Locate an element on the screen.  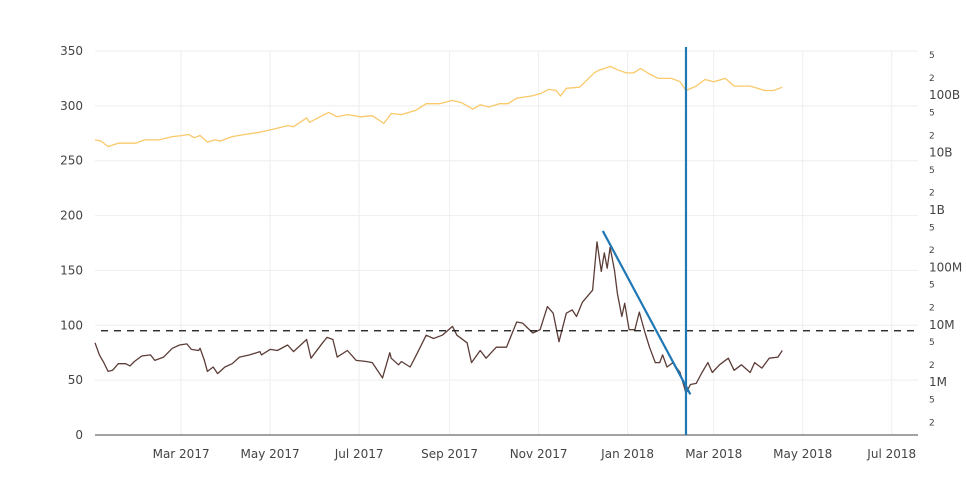
x-tick-label: Nov 2017 is located at coordinates (539, 454).